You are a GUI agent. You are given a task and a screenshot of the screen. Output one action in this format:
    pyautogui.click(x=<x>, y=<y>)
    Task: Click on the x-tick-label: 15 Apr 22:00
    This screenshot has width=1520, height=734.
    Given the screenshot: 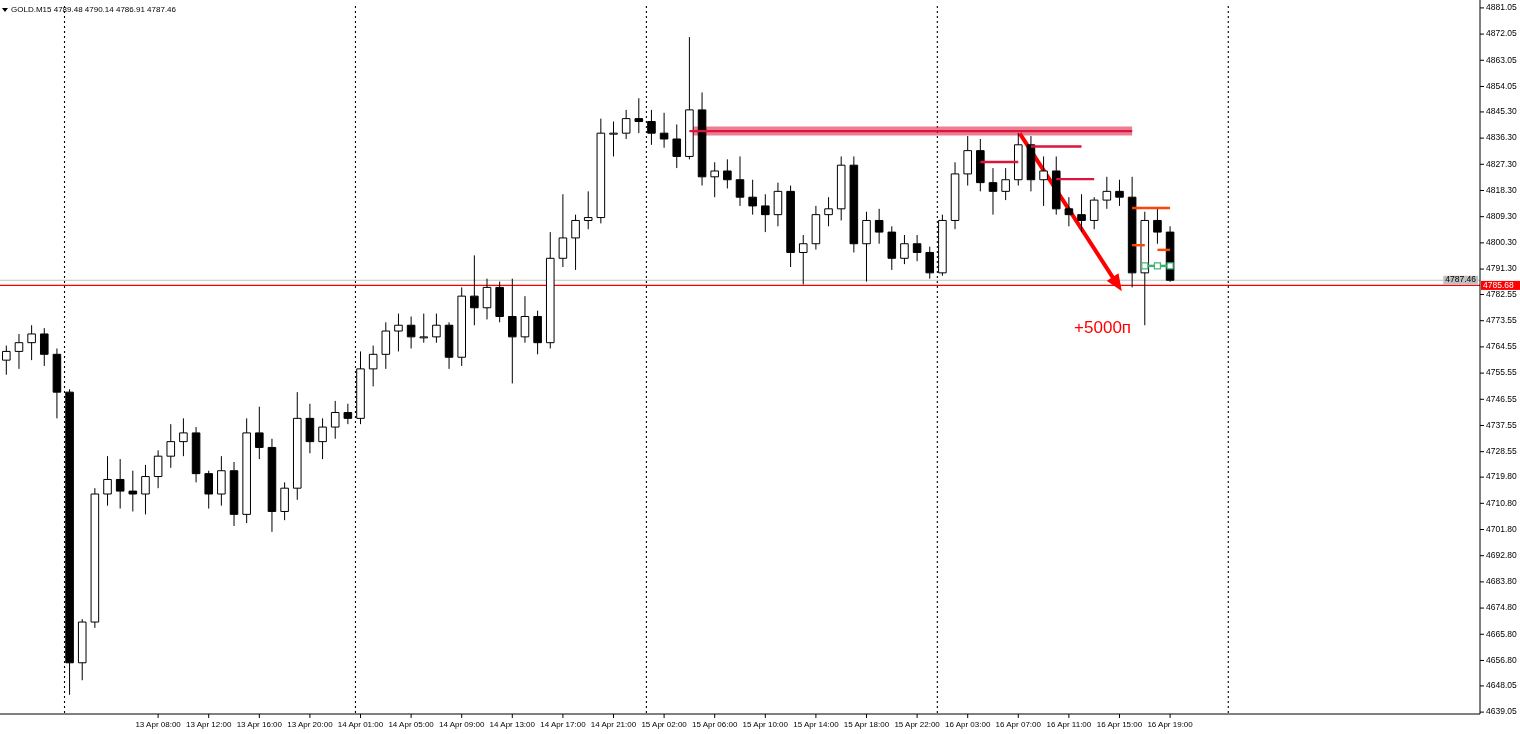 What is the action you would take?
    pyautogui.click(x=917, y=724)
    